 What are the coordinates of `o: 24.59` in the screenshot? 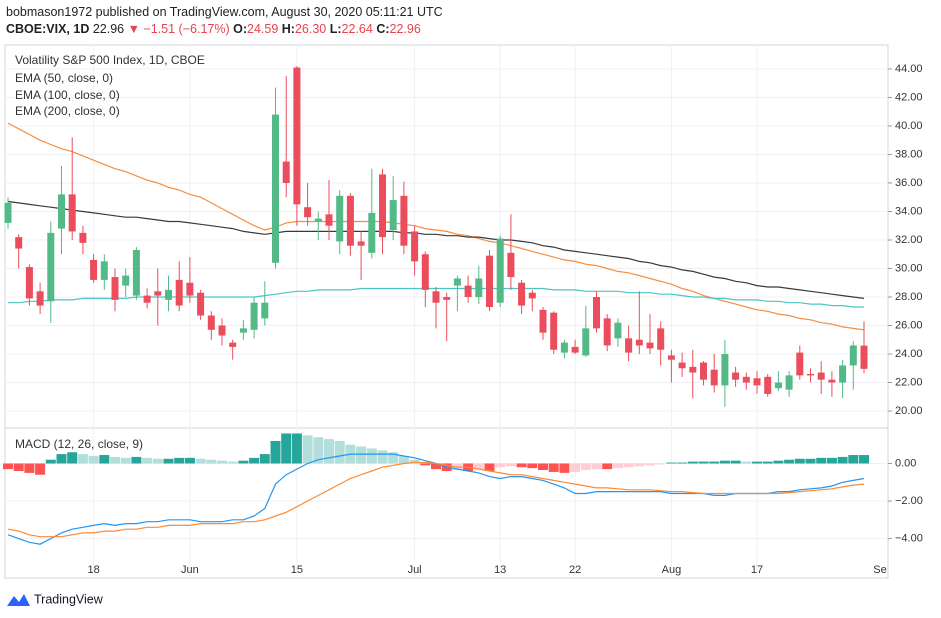 It's located at (263, 29).